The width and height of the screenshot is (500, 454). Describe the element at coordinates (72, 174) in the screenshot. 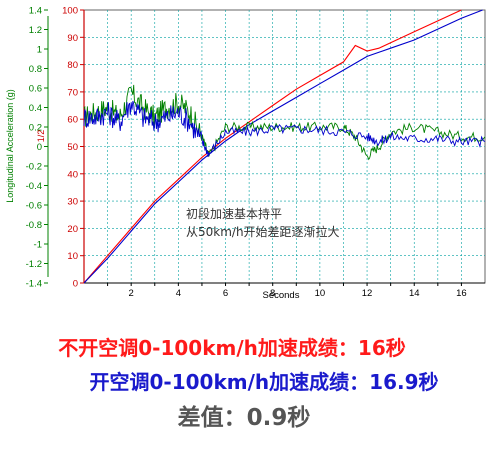

I see `speed-tick-label: 40` at that location.